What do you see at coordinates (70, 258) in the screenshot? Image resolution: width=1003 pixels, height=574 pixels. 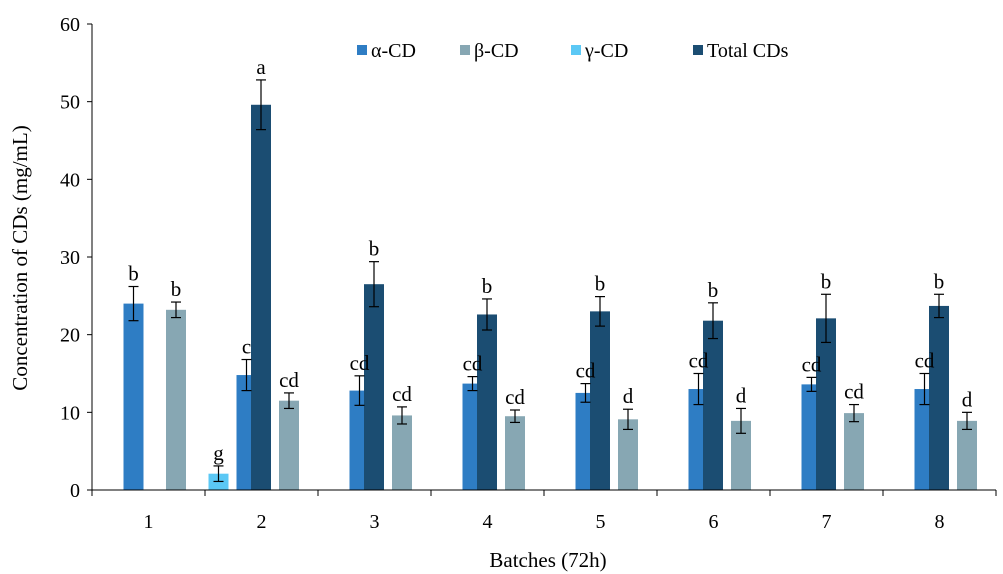 I see `y-tick-label: 30` at bounding box center [70, 258].